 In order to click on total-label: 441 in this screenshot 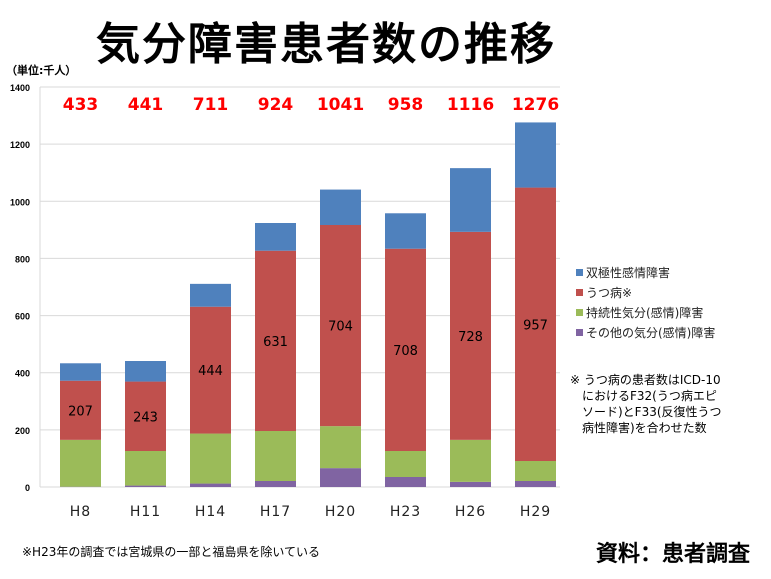, I will do `click(146, 105)`.